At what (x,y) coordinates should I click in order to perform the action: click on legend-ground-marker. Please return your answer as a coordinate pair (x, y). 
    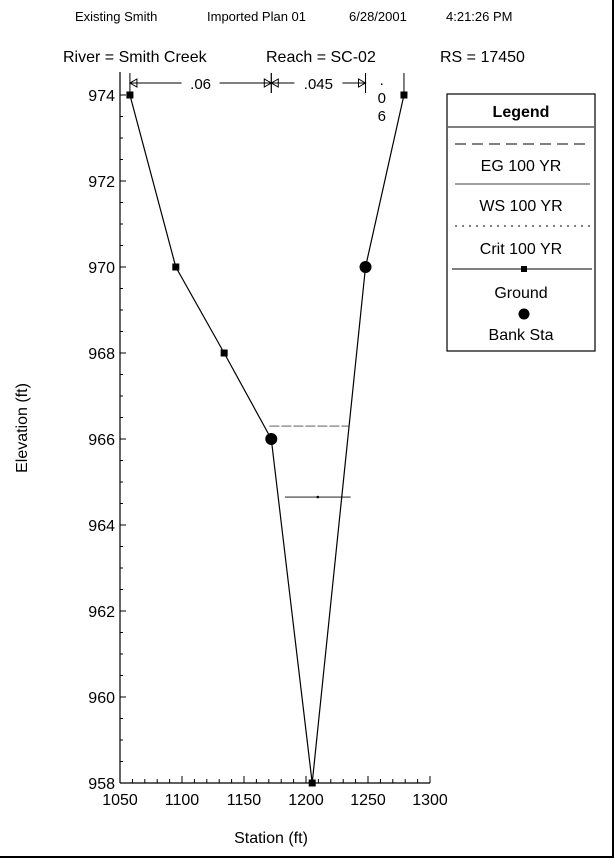
    Looking at the image, I should click on (524, 269).